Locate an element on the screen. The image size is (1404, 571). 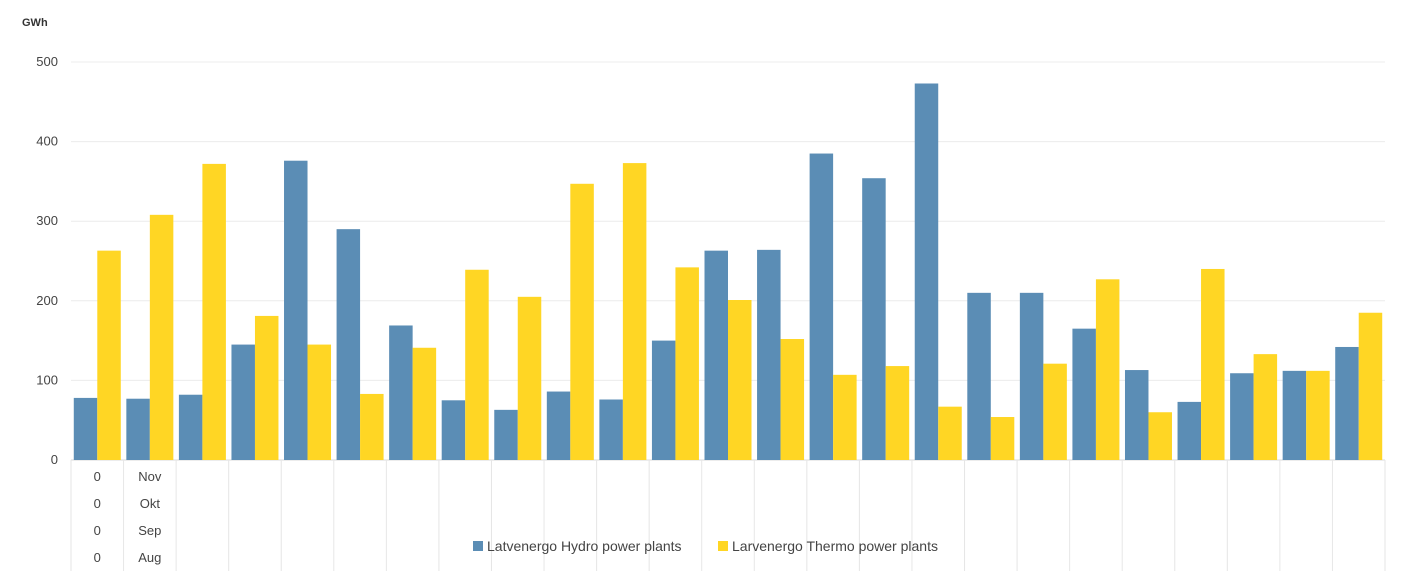
y-axis-unit-label: GWh is located at coordinates (35, 23).